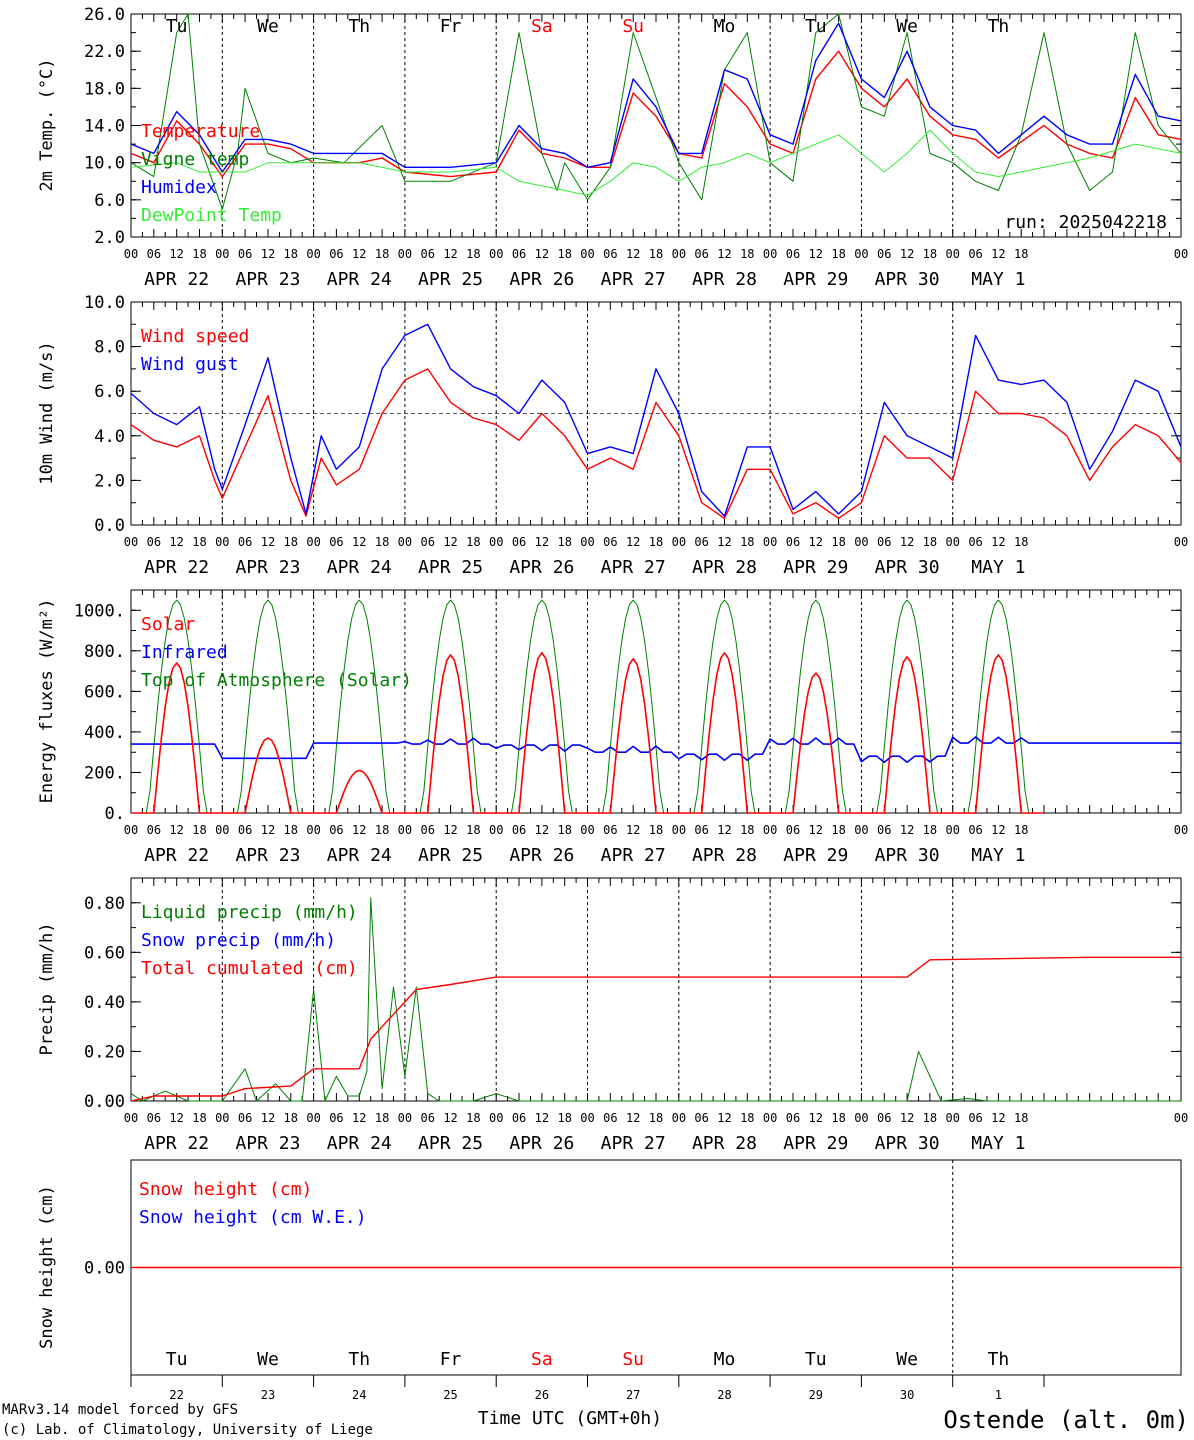 Image resolution: width=1194 pixels, height=1440 pixels. I want to click on day-number-label: 23, so click(268, 1395).